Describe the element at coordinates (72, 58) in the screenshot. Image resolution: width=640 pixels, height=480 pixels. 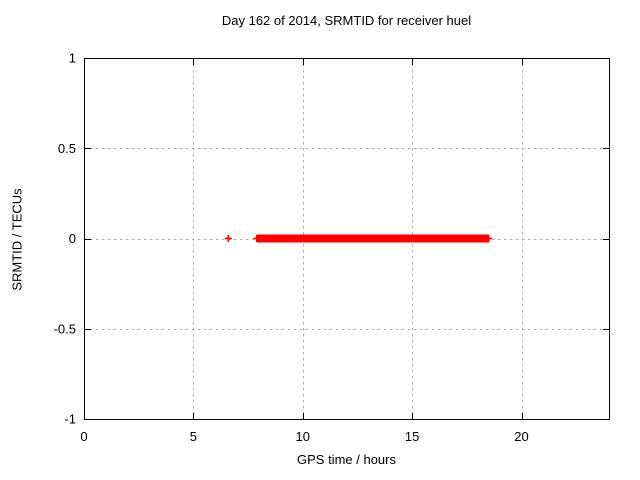
I see `y-tick-label: 1` at that location.